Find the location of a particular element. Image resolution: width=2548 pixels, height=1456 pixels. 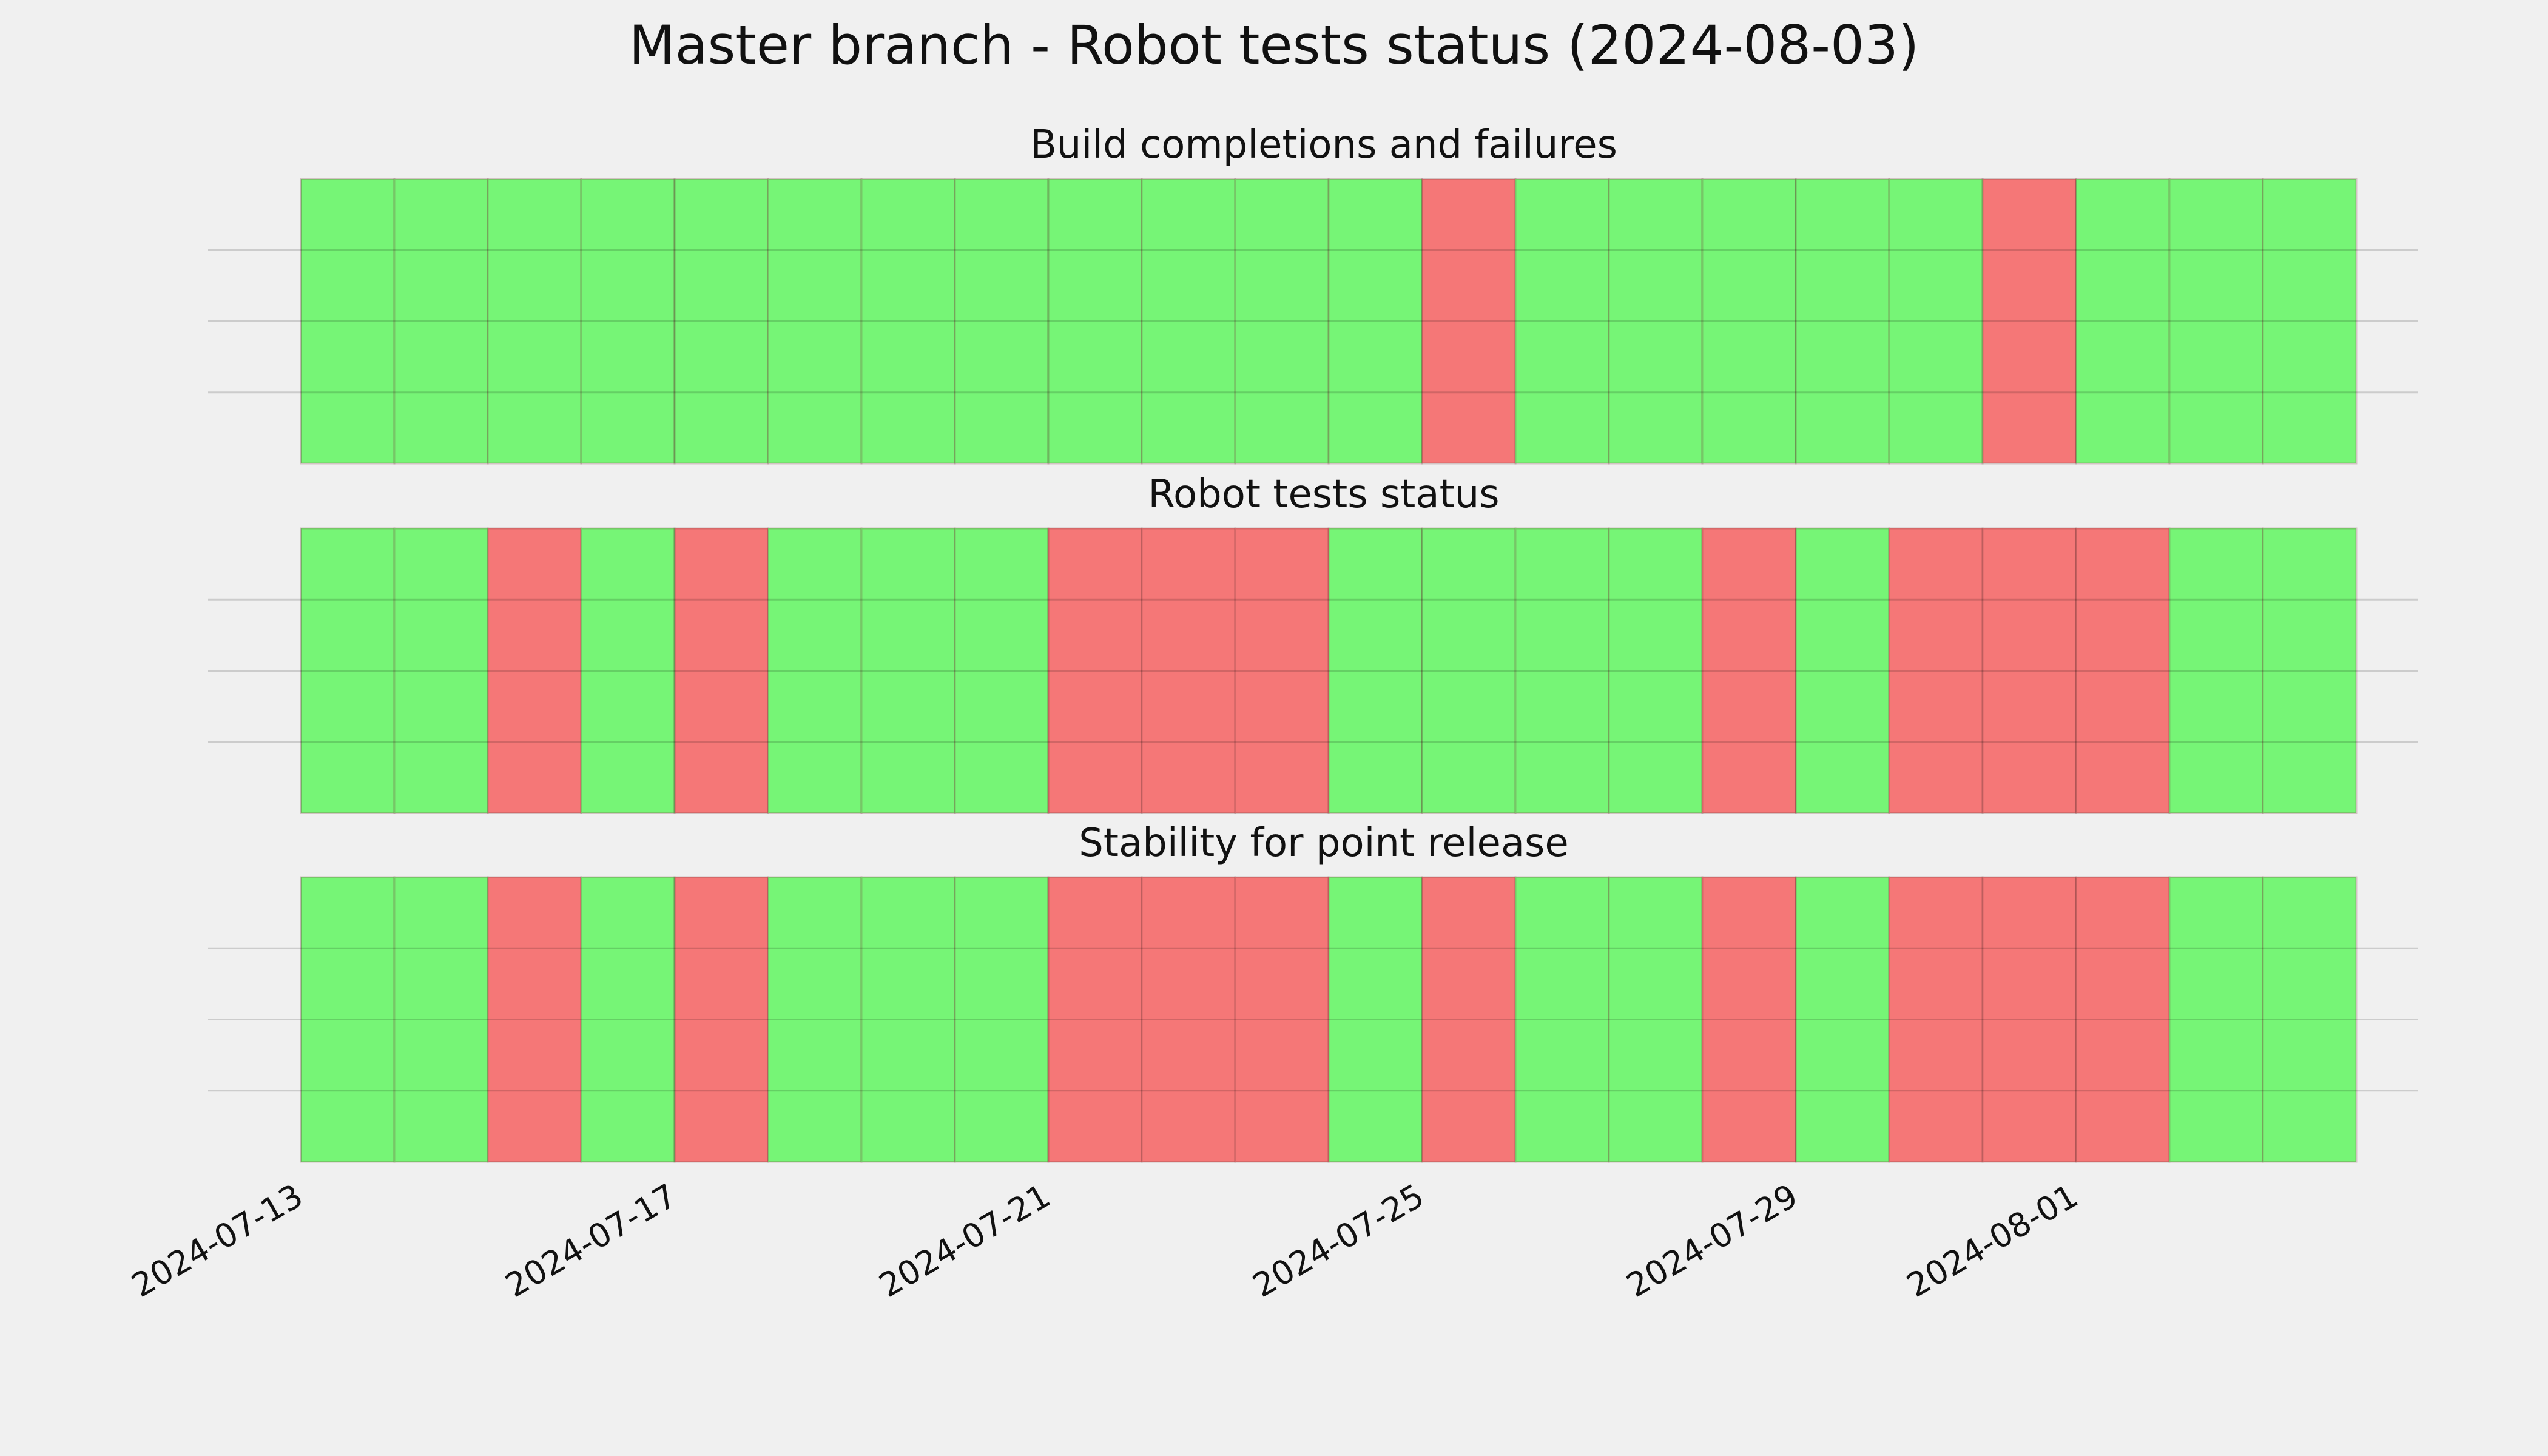

panel-title: Robot tests status is located at coordinates (1323, 494).